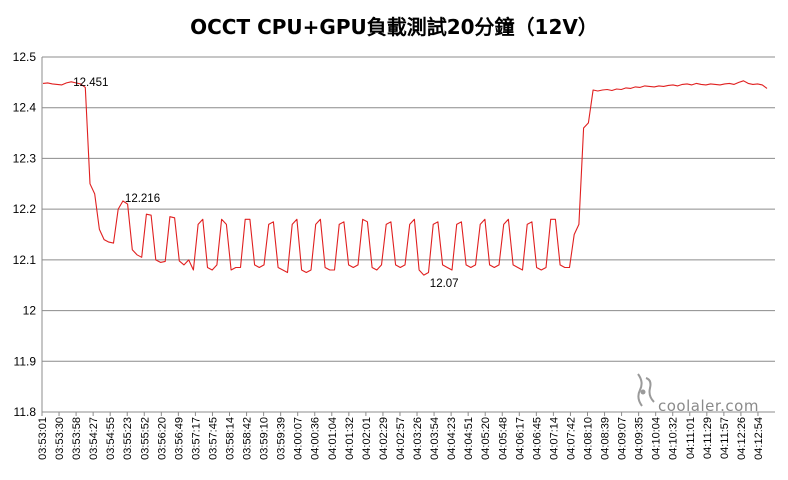  What do you see at coordinates (367, 438) in the screenshot?
I see `x-tick-label: 04:02:01` at bounding box center [367, 438].